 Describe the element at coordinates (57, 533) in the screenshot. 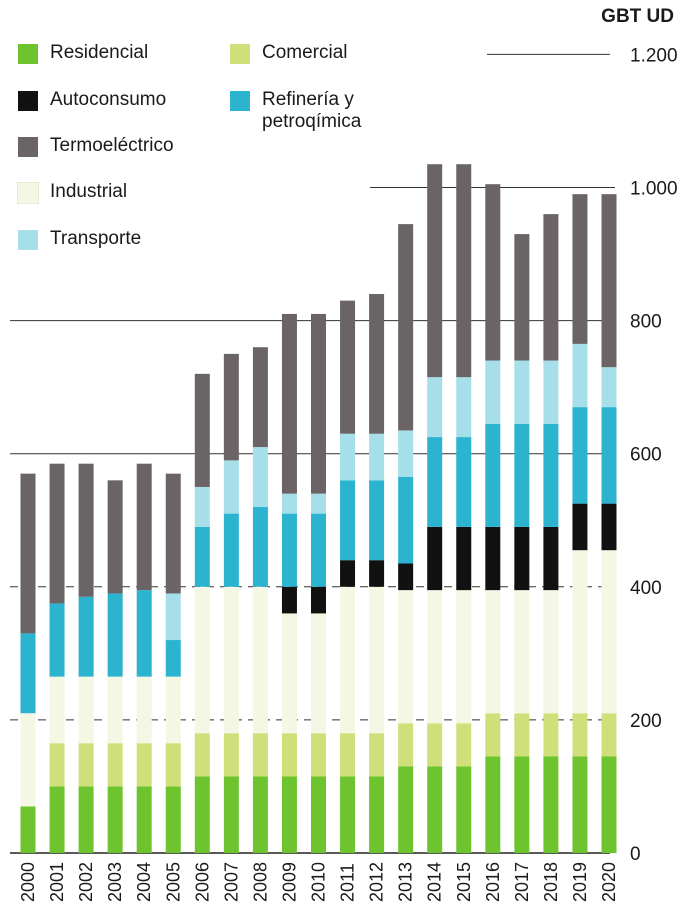

I see `bar-segment-termoeléctrico-2001` at that location.